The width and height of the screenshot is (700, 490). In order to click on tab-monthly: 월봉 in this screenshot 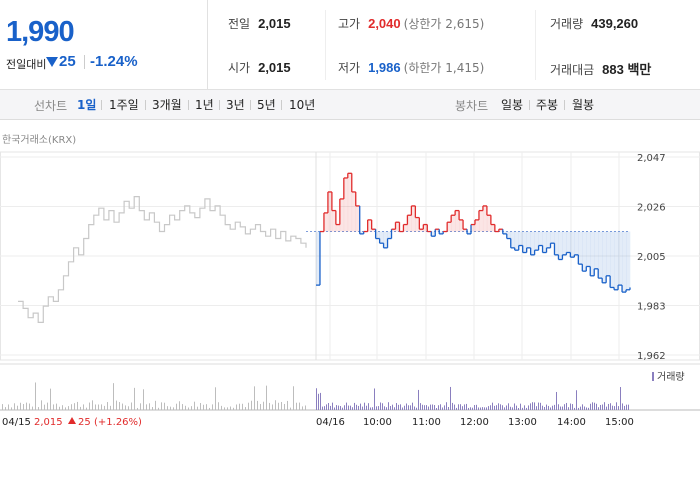, I will do `click(583, 105)`.